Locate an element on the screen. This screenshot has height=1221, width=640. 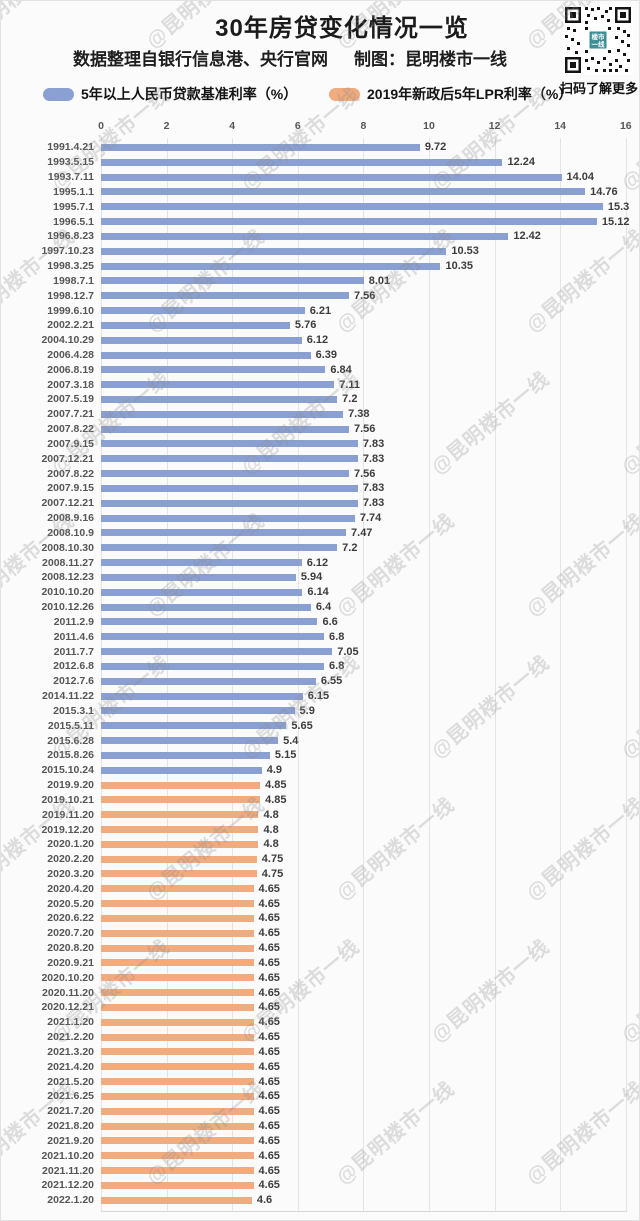
x-tick-label: 0 is located at coordinates (101, 126).